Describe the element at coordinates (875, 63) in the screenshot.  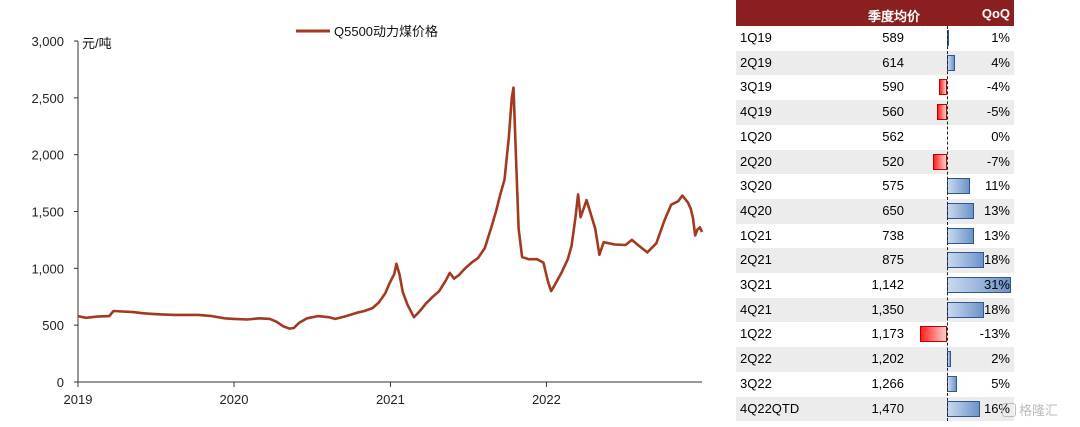
I see `table-row: 2Q19 614 4%` at that location.